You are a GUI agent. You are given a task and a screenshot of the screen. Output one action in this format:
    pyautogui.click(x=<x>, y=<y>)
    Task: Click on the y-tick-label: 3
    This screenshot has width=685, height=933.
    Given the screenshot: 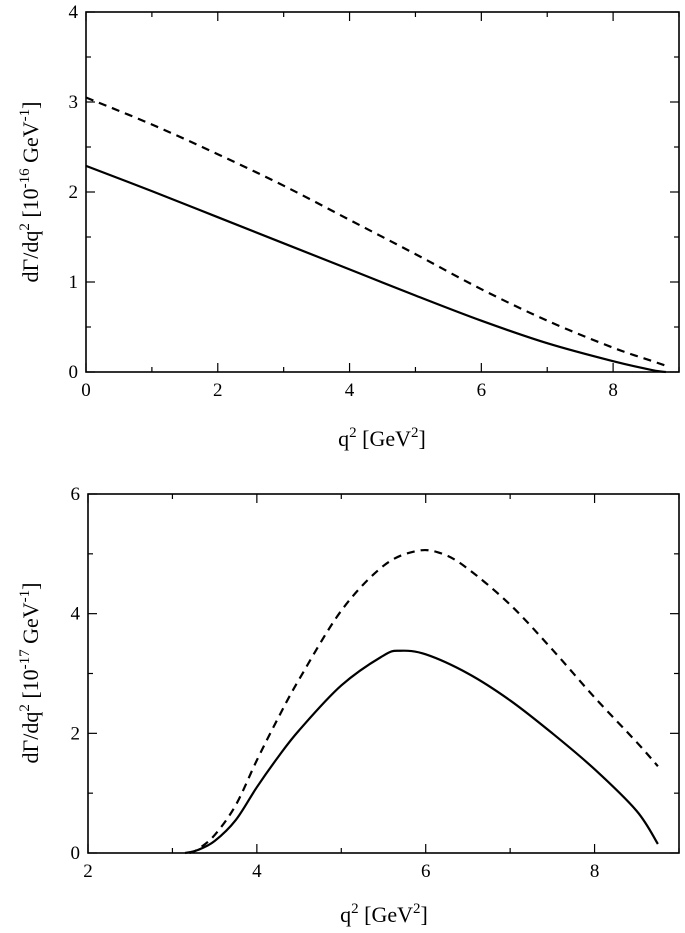 What is the action you would take?
    pyautogui.click(x=74, y=102)
    